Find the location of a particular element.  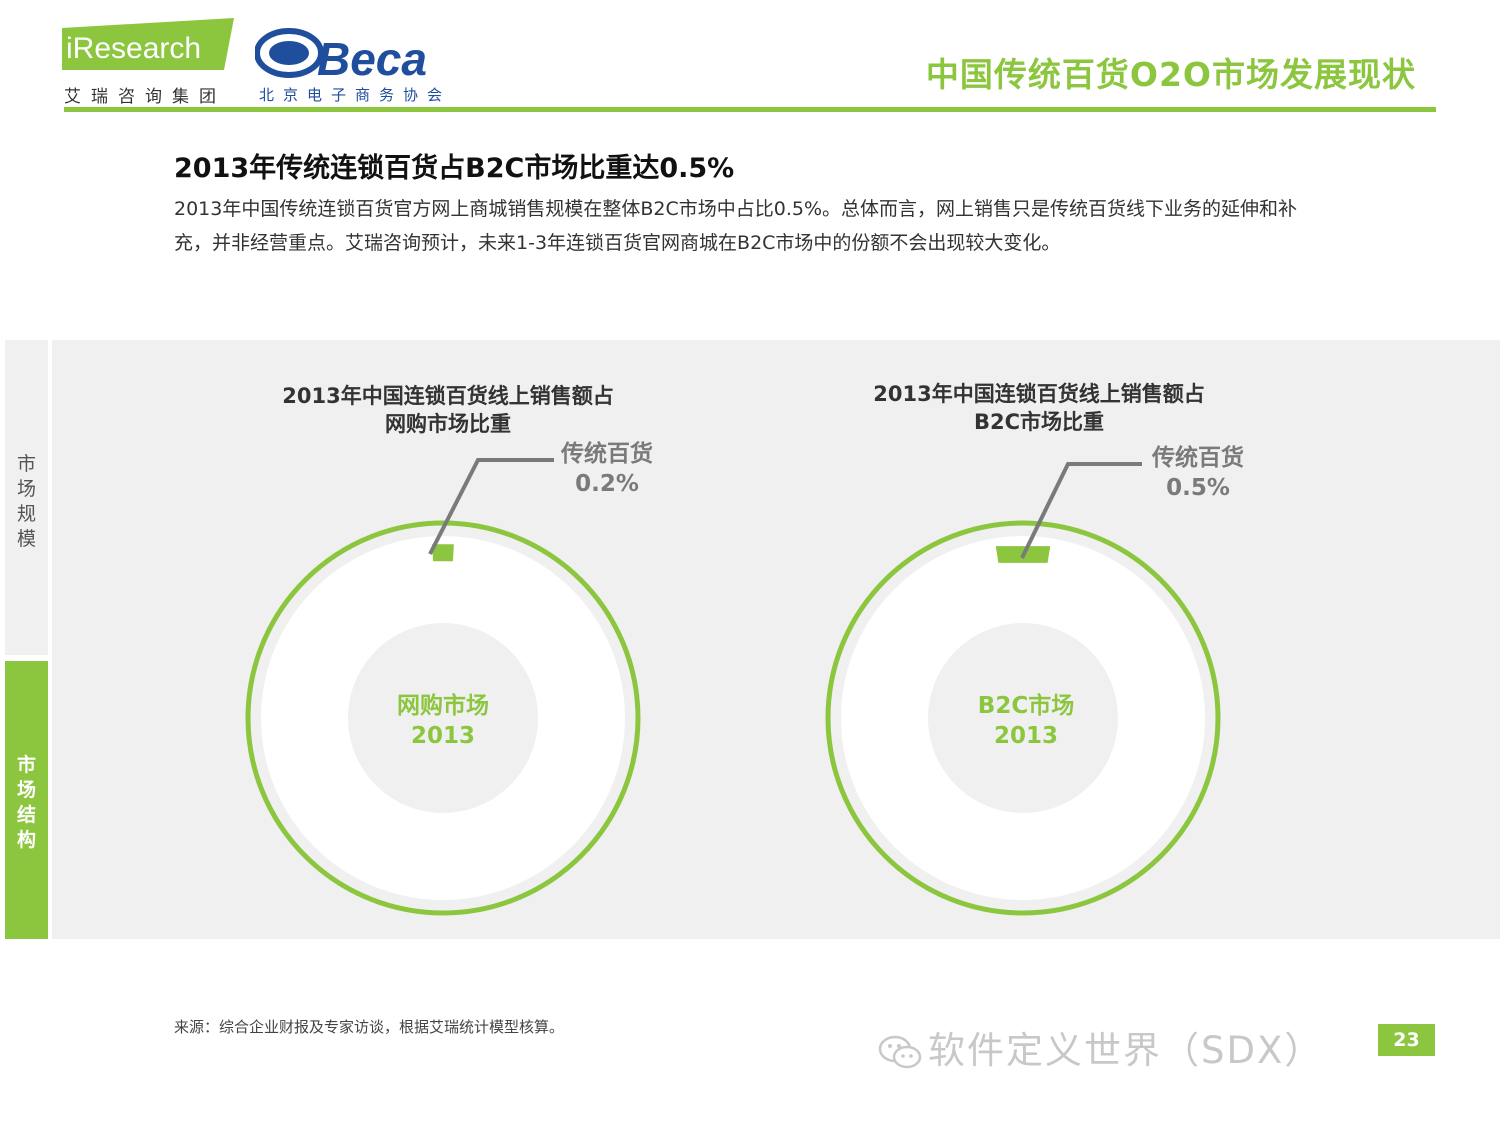

chart1-title-line2: 网购市场比重 is located at coordinates (447, 424).